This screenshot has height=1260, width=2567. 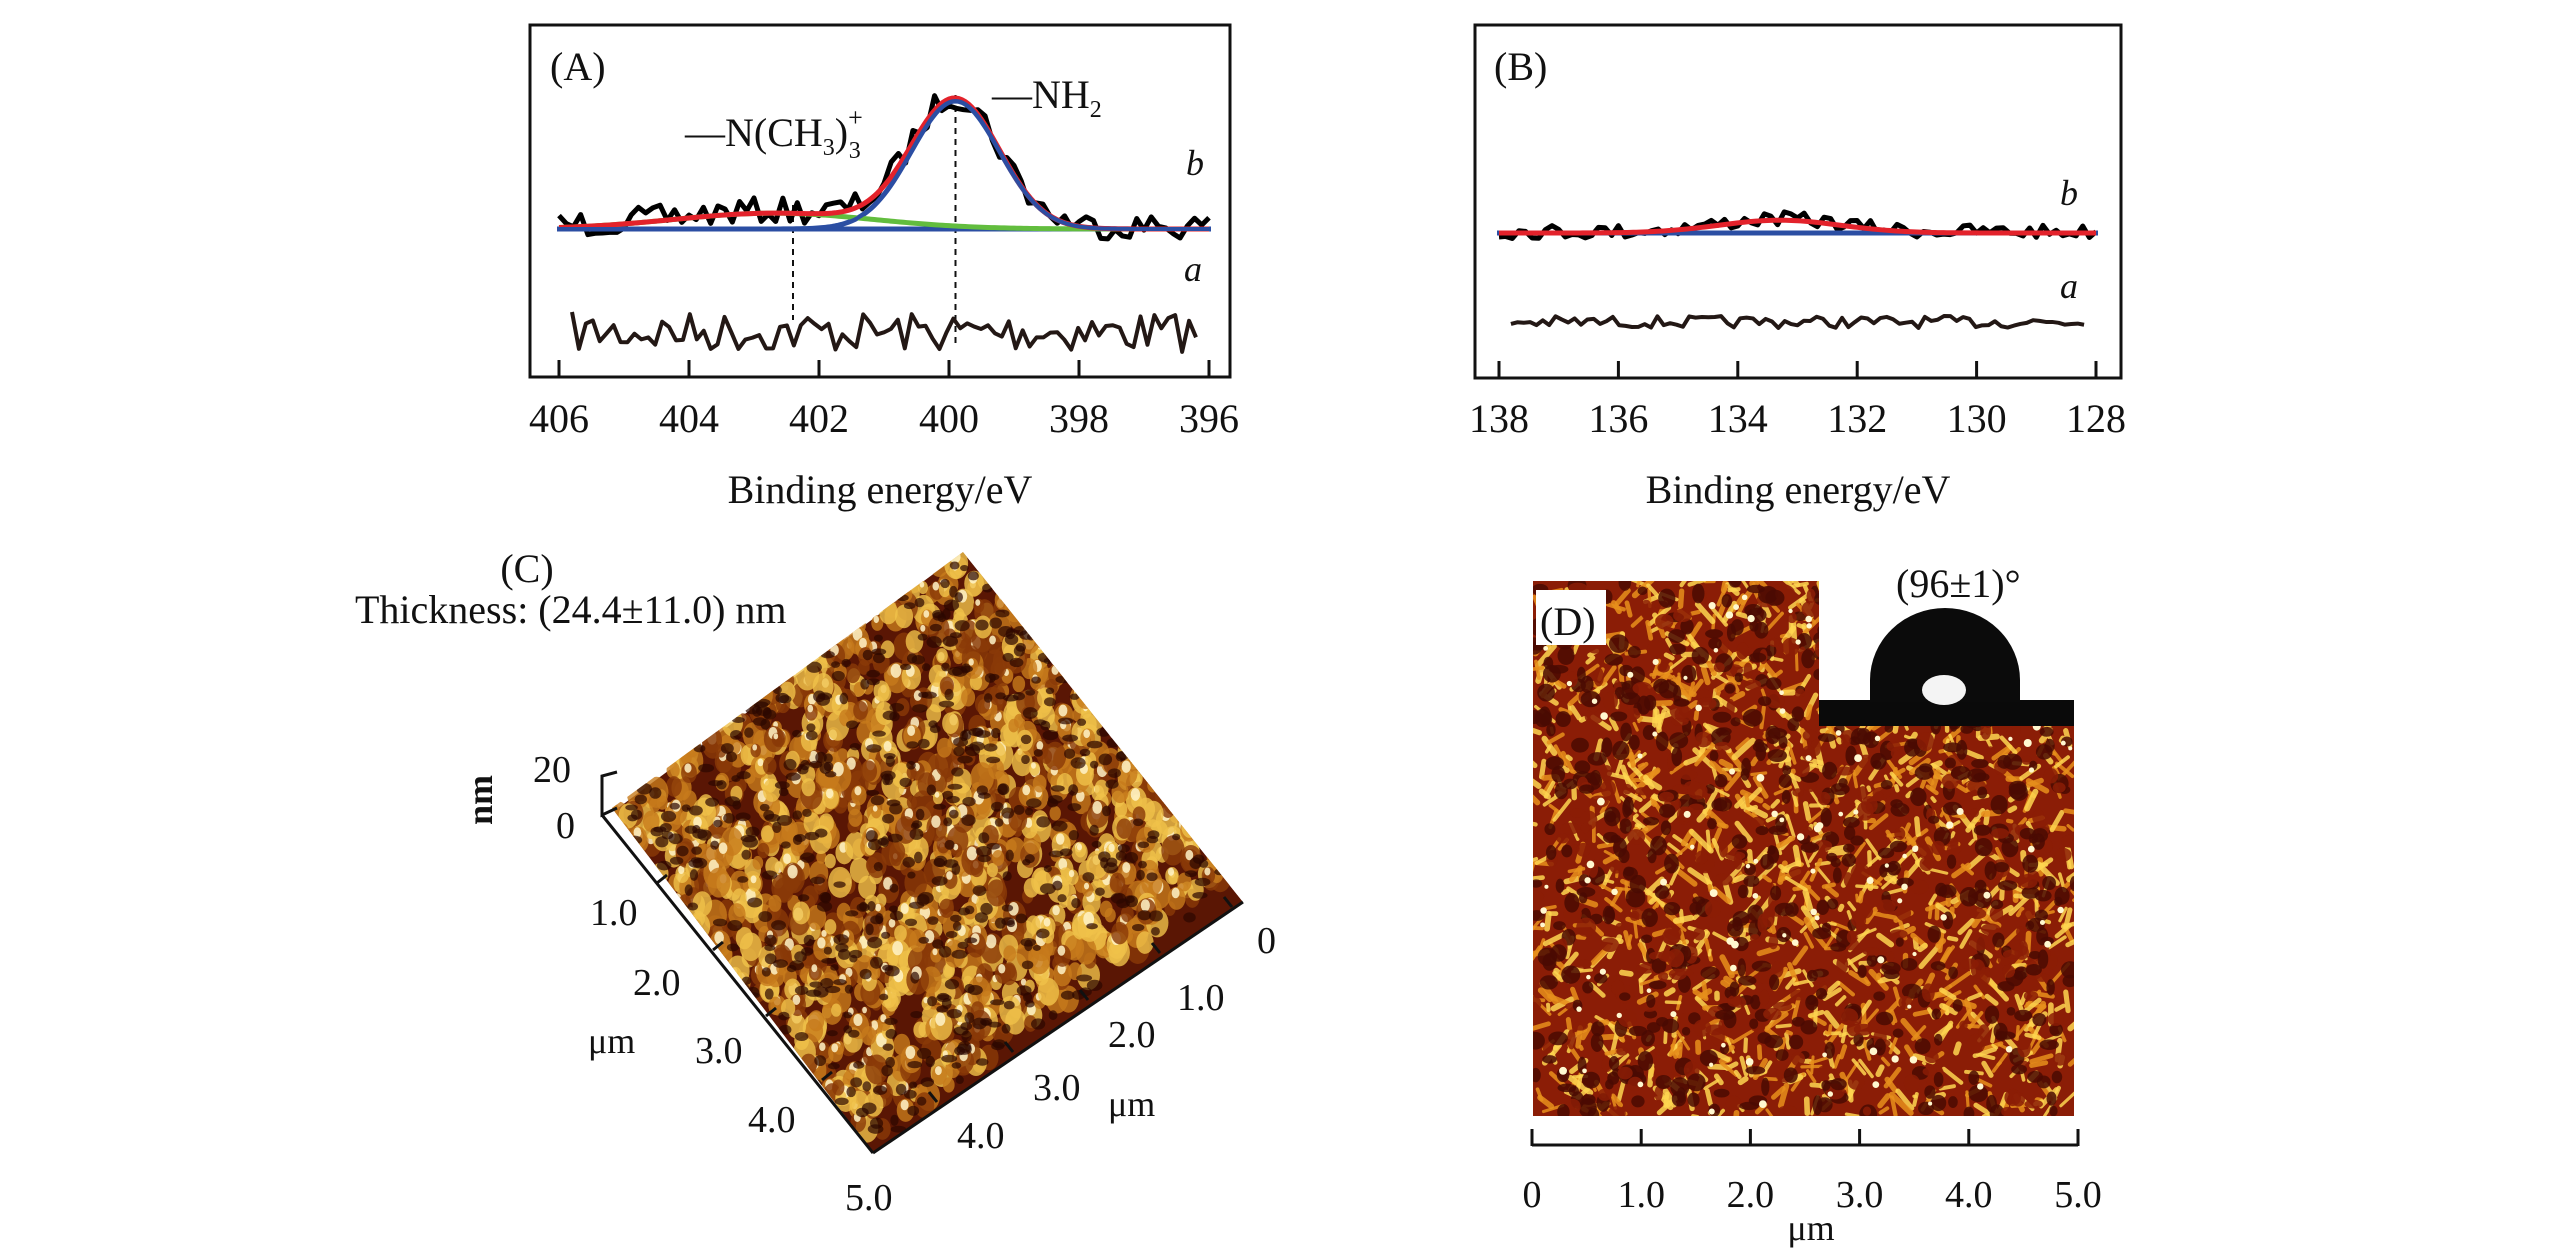 I want to click on panel-a-peak-markers, so click(x=874, y=220).